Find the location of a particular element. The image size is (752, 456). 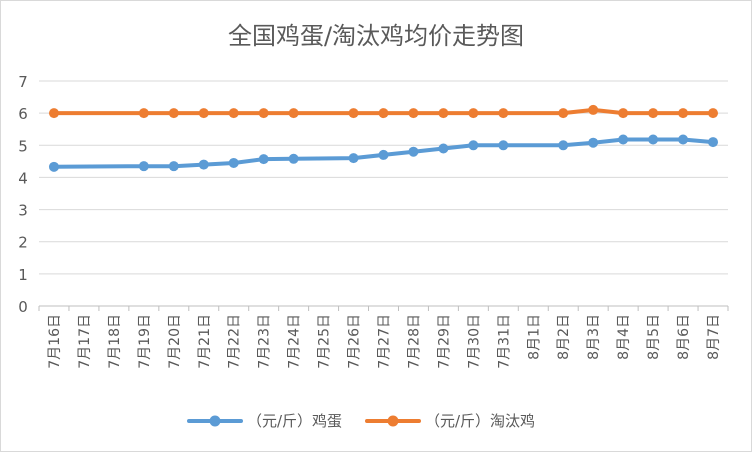

x-tick-label: 7月21日 is located at coordinates (205, 341).